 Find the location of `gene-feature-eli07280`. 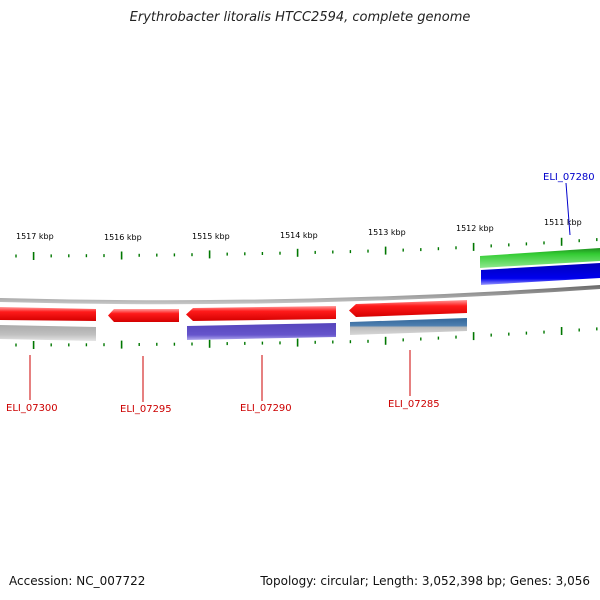

gene-feature-eli07280 is located at coordinates (540, 258).